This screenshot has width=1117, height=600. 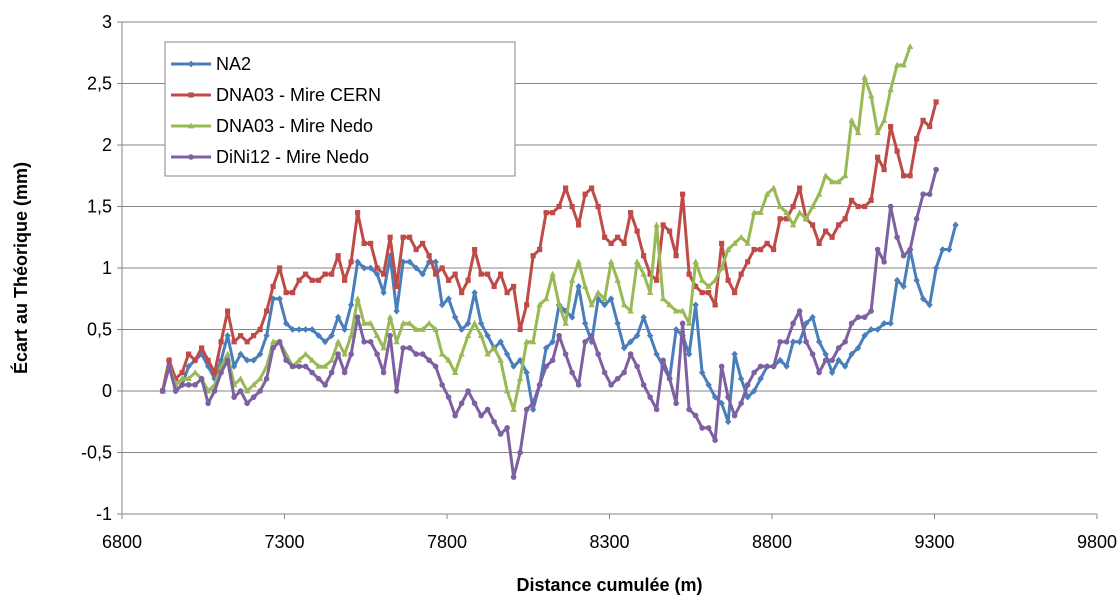 What do you see at coordinates (107, 391) in the screenshot?
I see `y-tick-label: 0` at bounding box center [107, 391].